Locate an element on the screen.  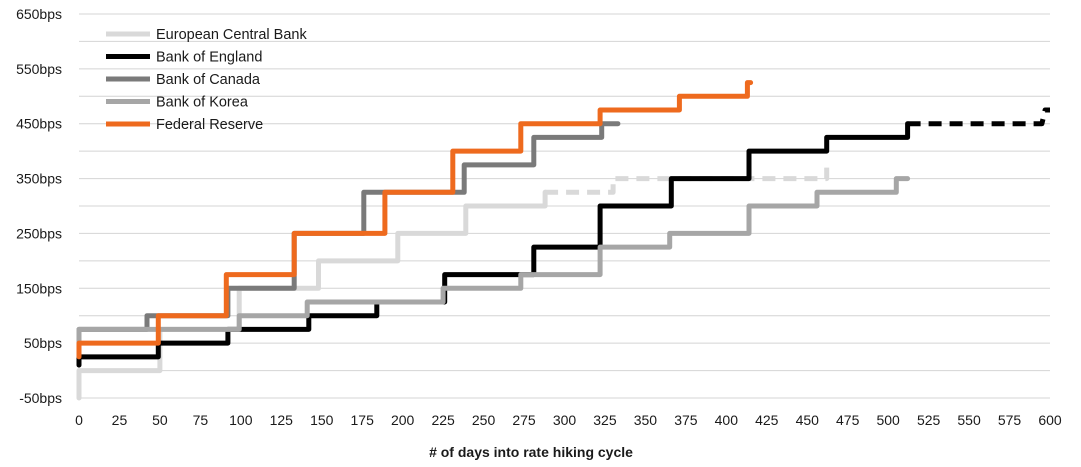
y-tick-label: -50bps is located at coordinates (40, 398).